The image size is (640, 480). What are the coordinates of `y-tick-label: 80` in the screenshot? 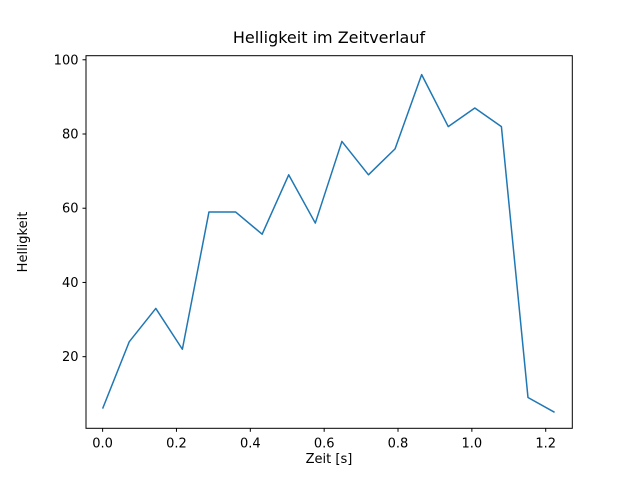 It's located at (70, 135).